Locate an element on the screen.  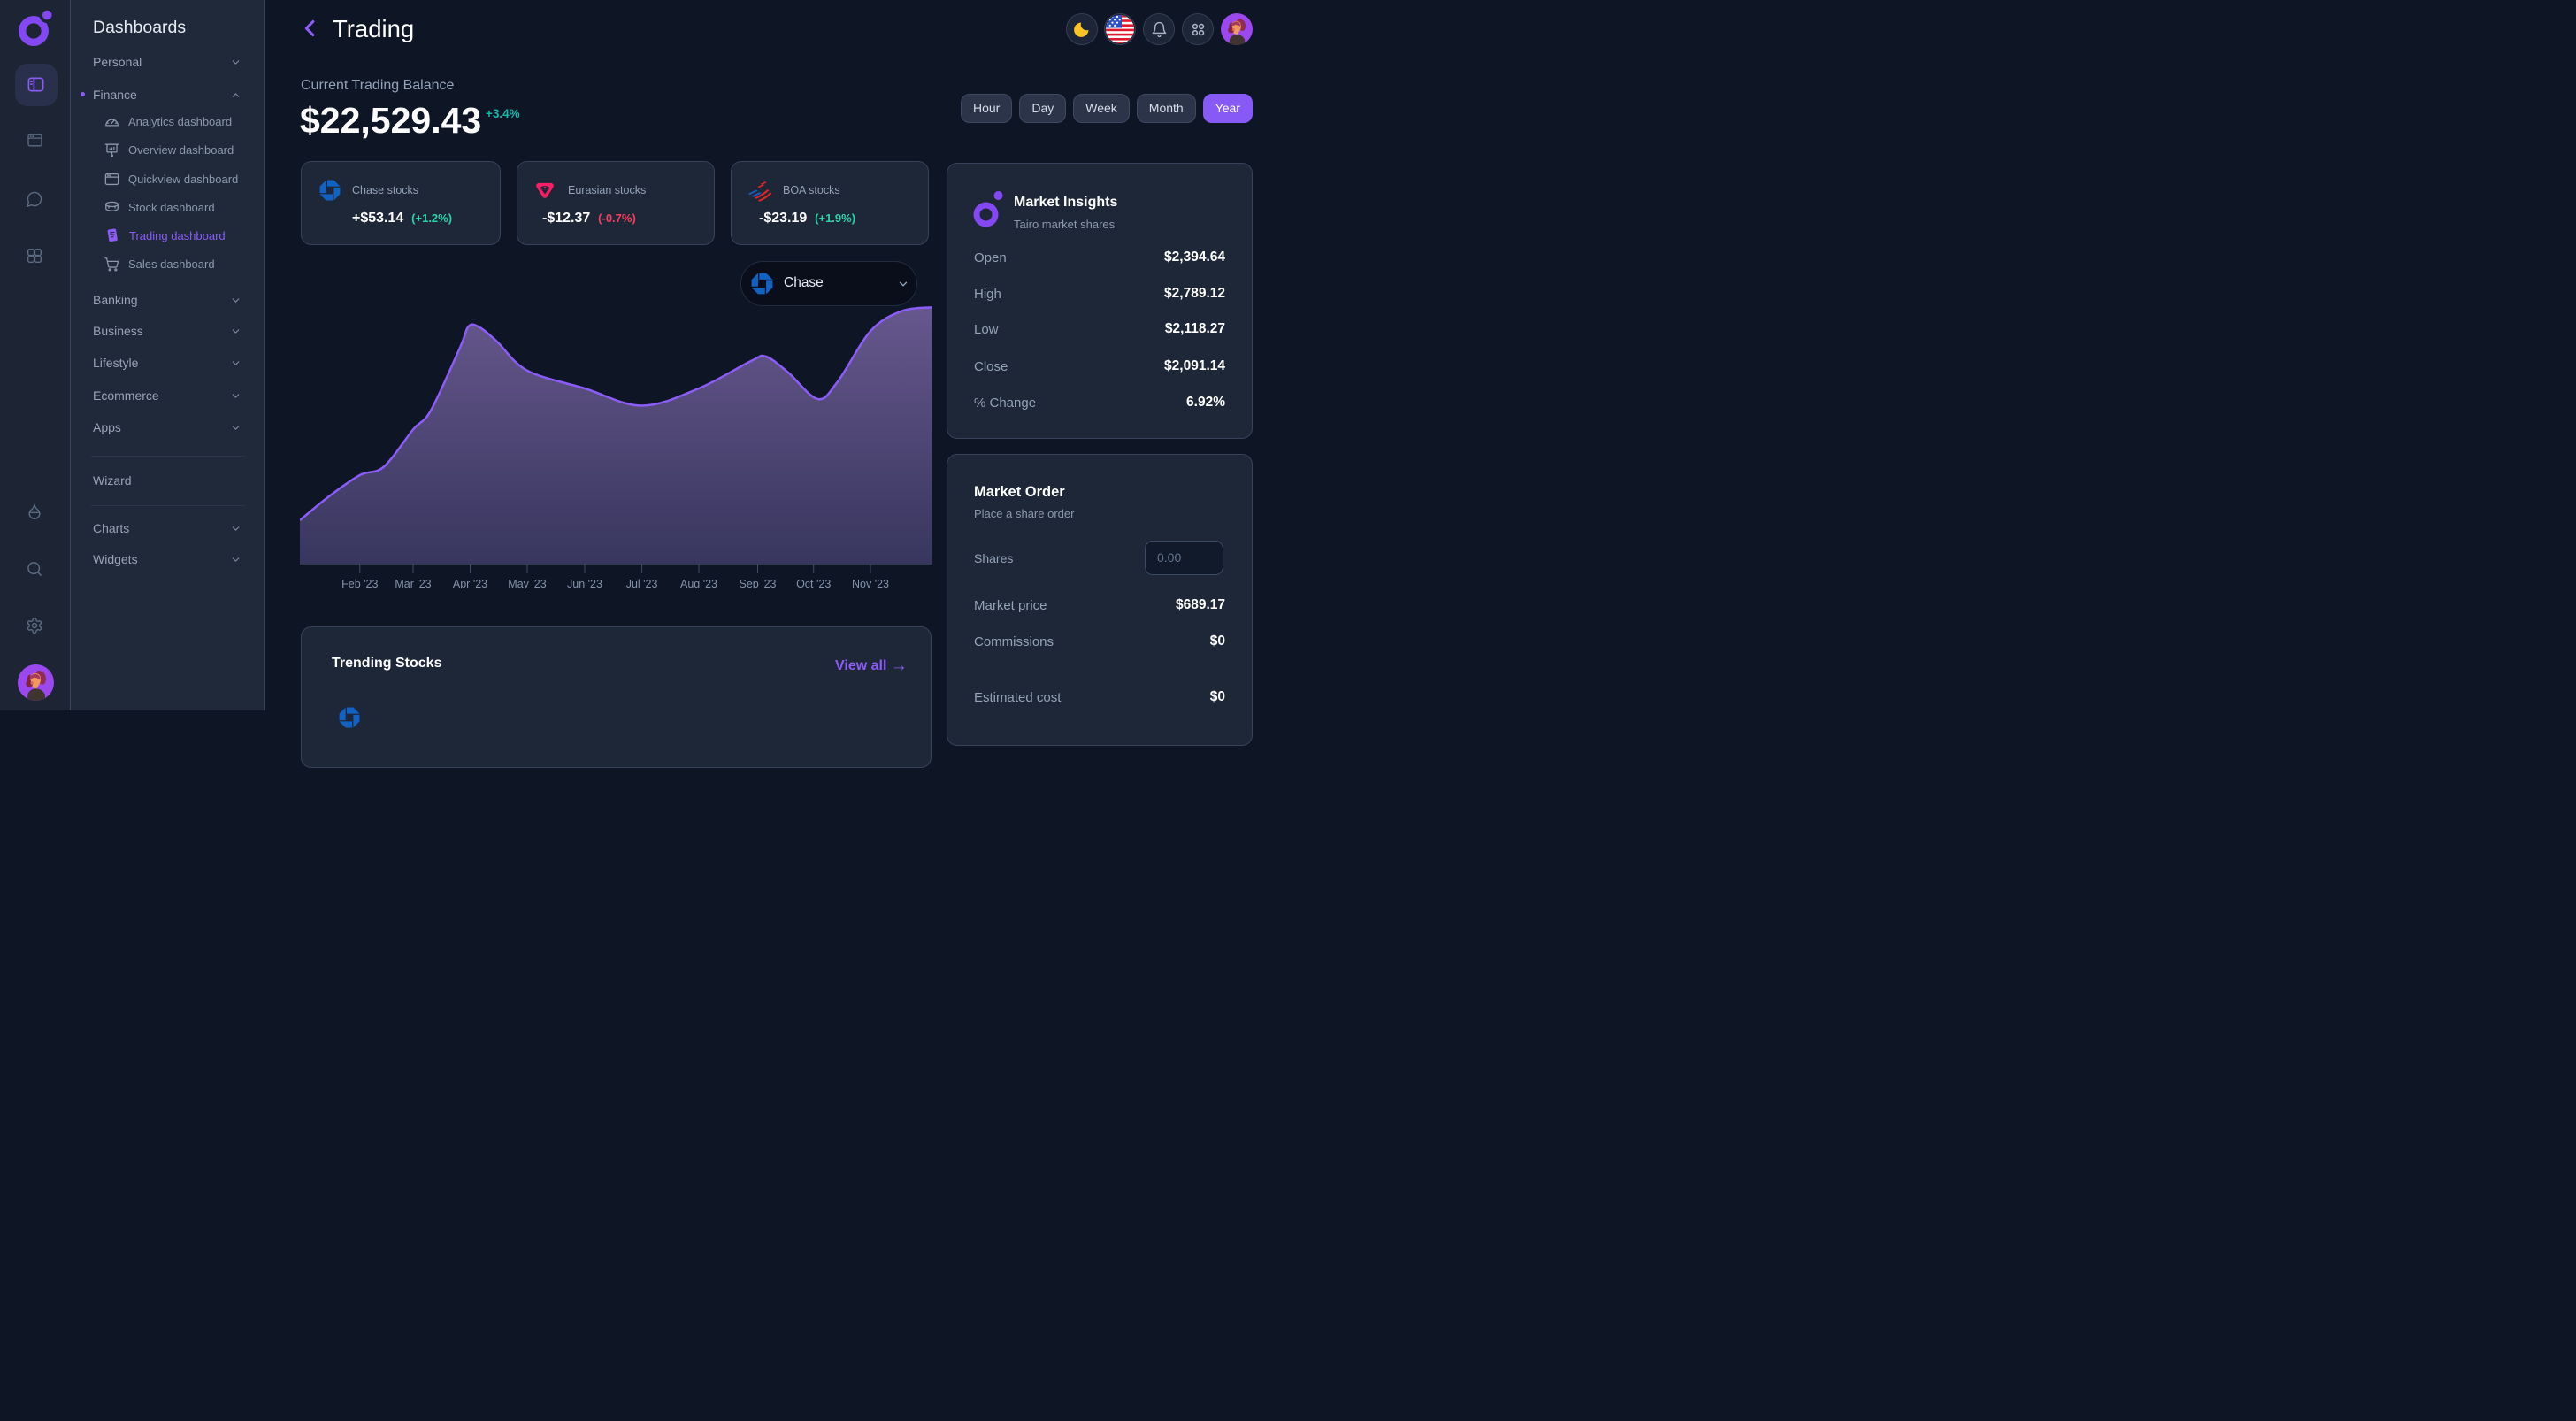
svg-text: Aug '23 is located at coordinates (698, 583).